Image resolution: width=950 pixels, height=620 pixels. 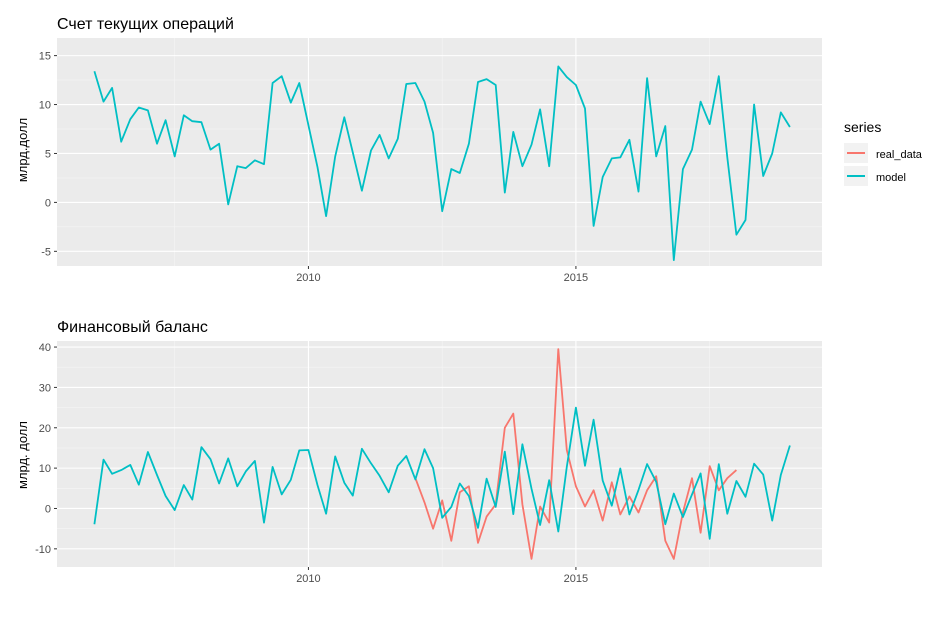 I want to click on legend: series real_data model, so click(x=883, y=152).